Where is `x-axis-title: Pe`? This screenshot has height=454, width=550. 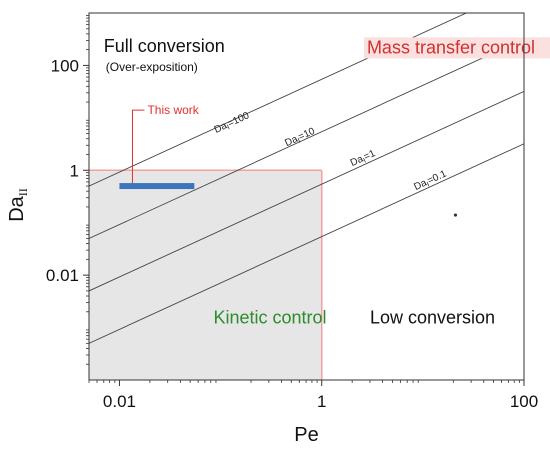 x-axis-title: Pe is located at coordinates (306, 435).